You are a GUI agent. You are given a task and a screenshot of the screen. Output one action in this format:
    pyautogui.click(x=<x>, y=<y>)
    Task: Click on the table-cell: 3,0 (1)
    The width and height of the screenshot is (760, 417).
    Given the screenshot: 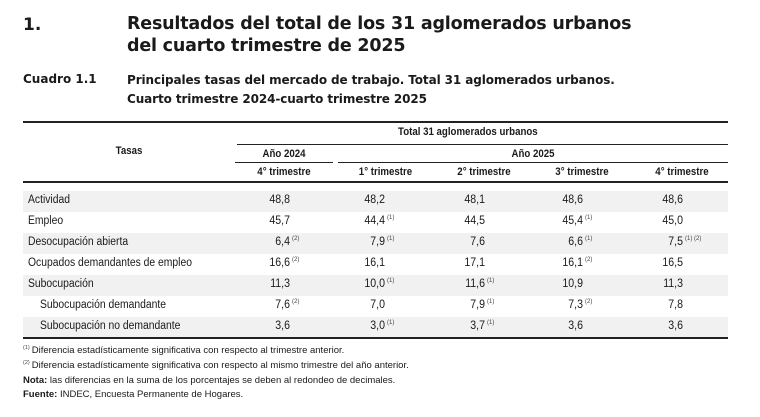 What is the action you would take?
    pyautogui.click(x=375, y=326)
    